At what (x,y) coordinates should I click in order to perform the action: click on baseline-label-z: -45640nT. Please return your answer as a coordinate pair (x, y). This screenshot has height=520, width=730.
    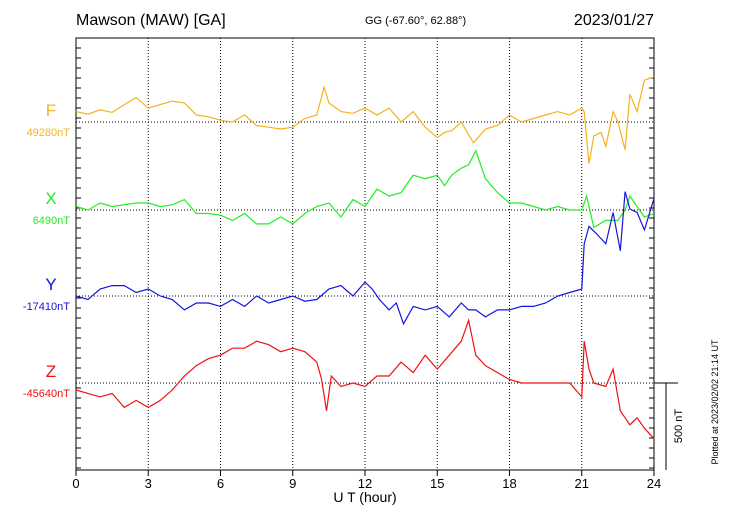
    Looking at the image, I should click on (46, 394).